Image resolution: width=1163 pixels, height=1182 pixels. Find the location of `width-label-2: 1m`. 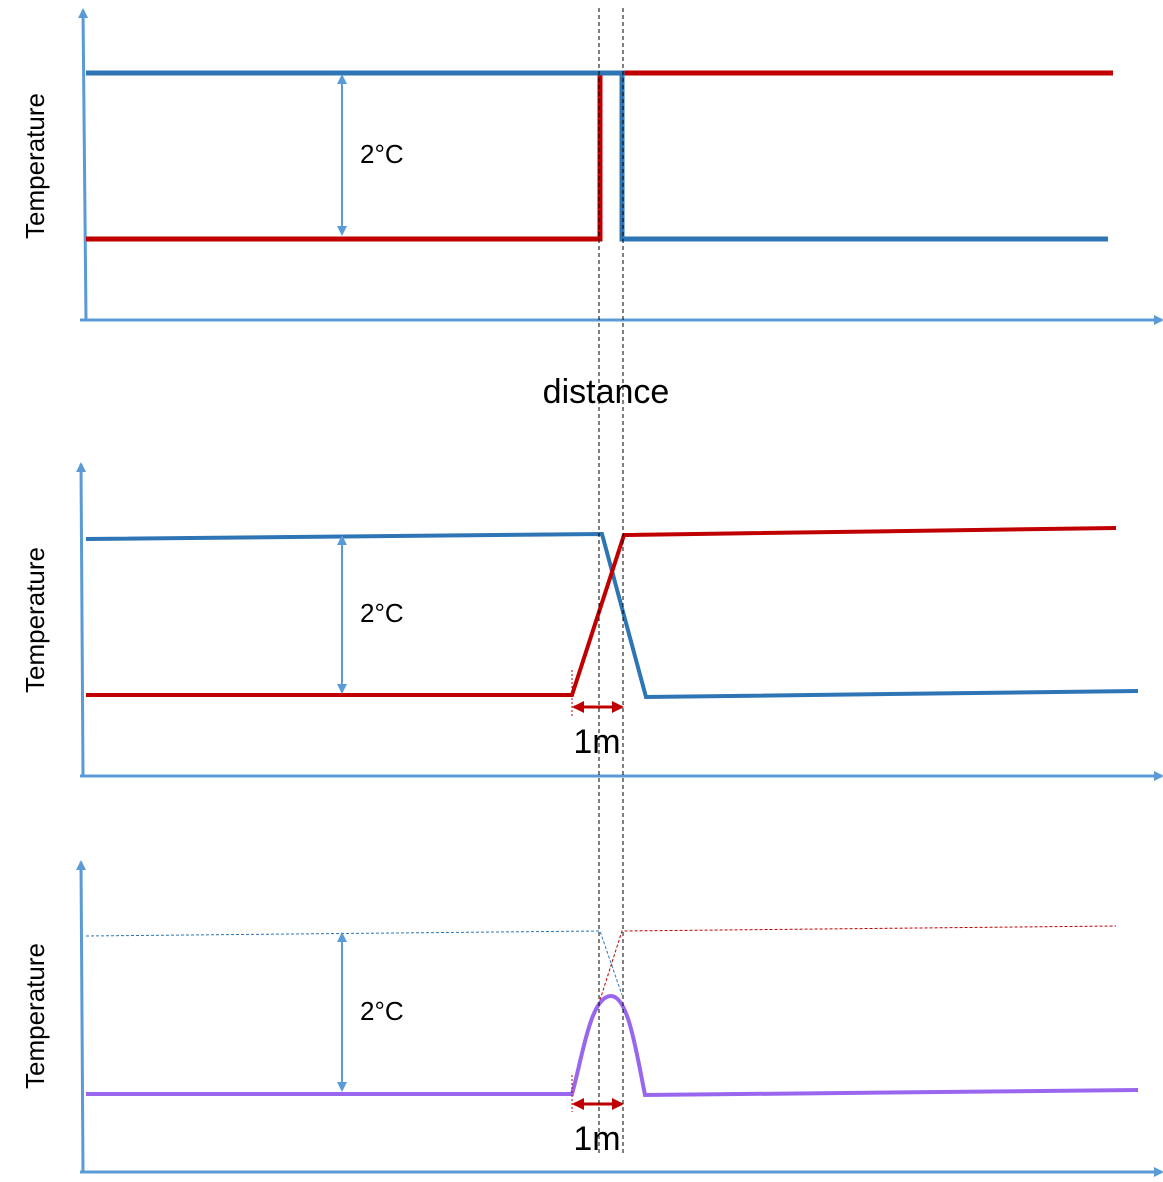

width-label-2: 1m is located at coordinates (596, 742).